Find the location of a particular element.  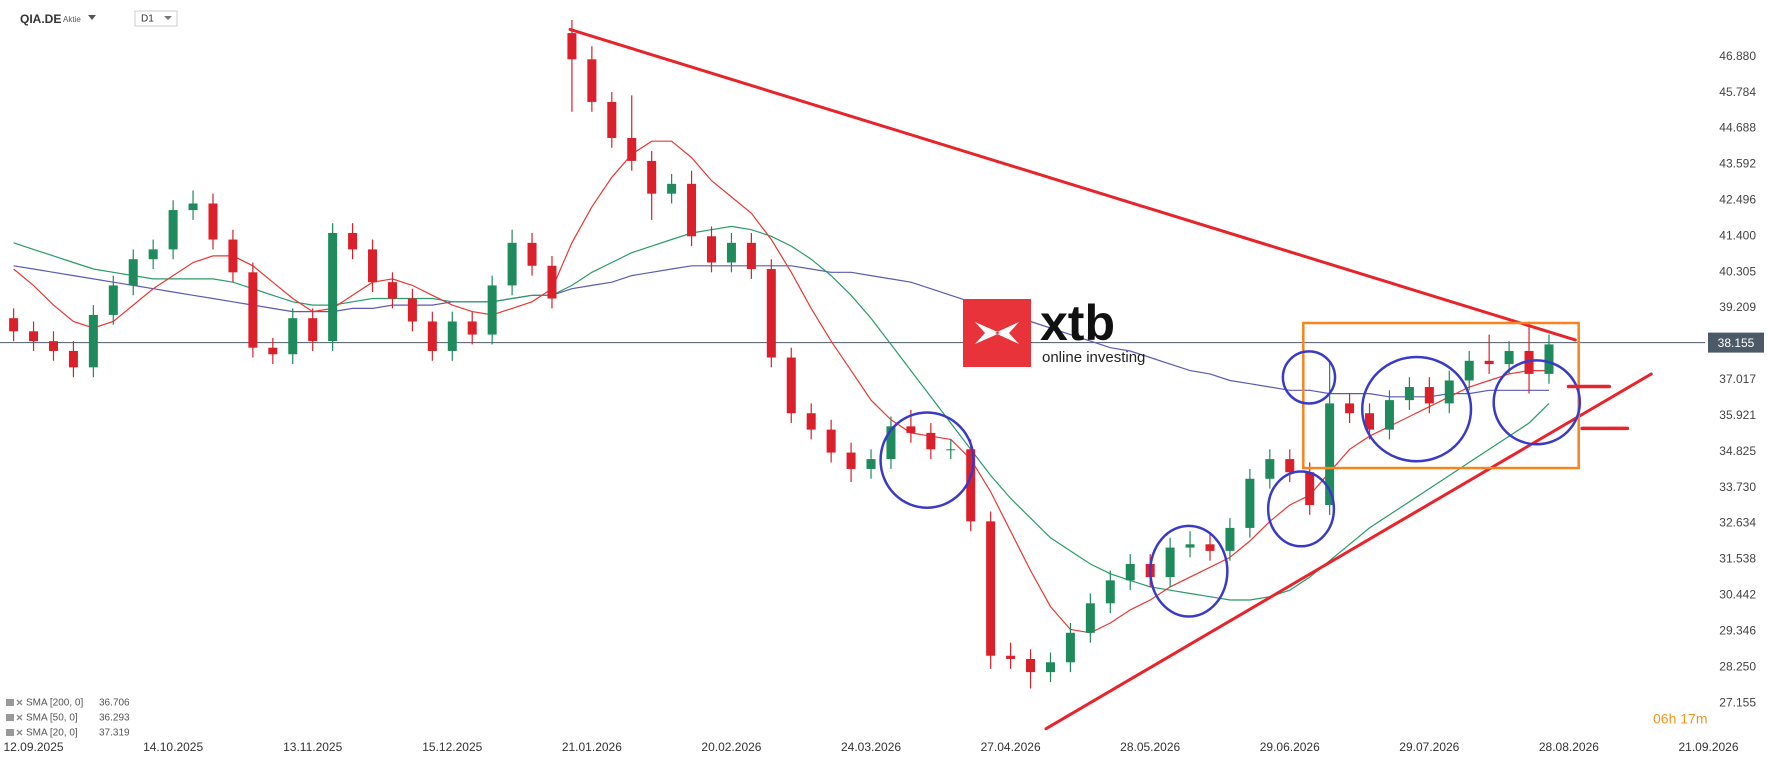

legend-value: 36.706 is located at coordinates (114, 703).